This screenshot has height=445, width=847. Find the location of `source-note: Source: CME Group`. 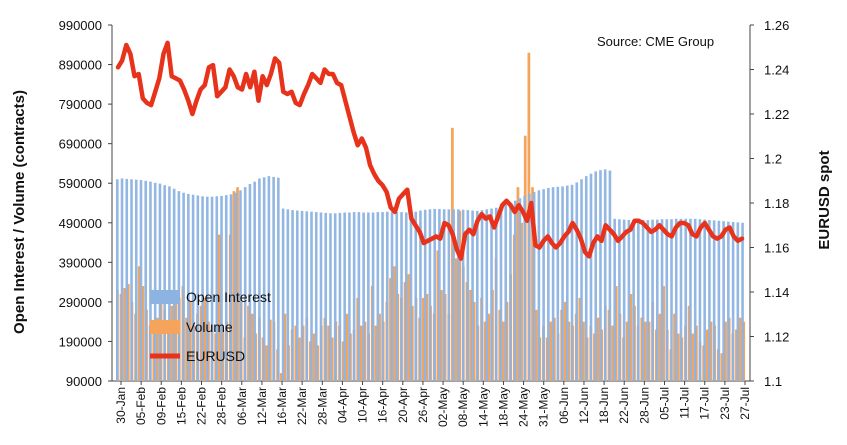

source-note: Source: CME Group is located at coordinates (655, 41).